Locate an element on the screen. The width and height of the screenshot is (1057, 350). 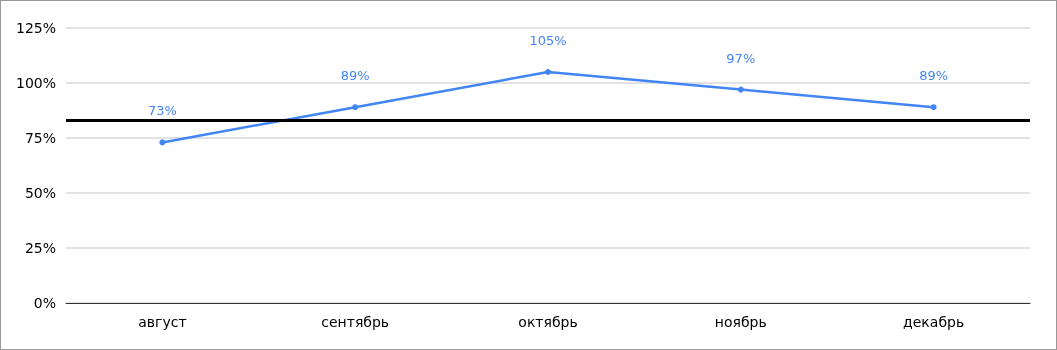
x-tick-label: декабрь is located at coordinates (934, 322).